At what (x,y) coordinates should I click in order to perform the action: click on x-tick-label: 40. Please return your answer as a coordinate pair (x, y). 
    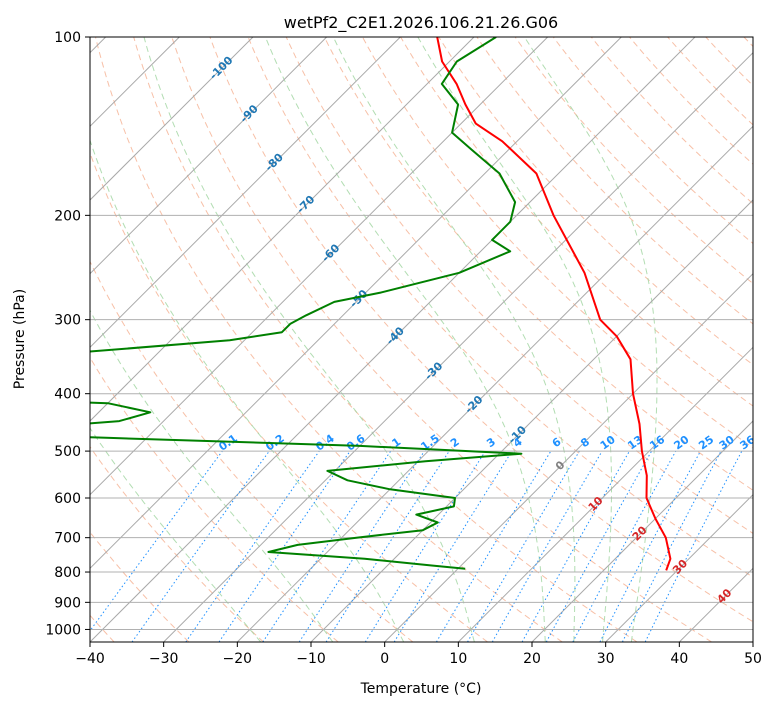
    Looking at the image, I should click on (679, 659).